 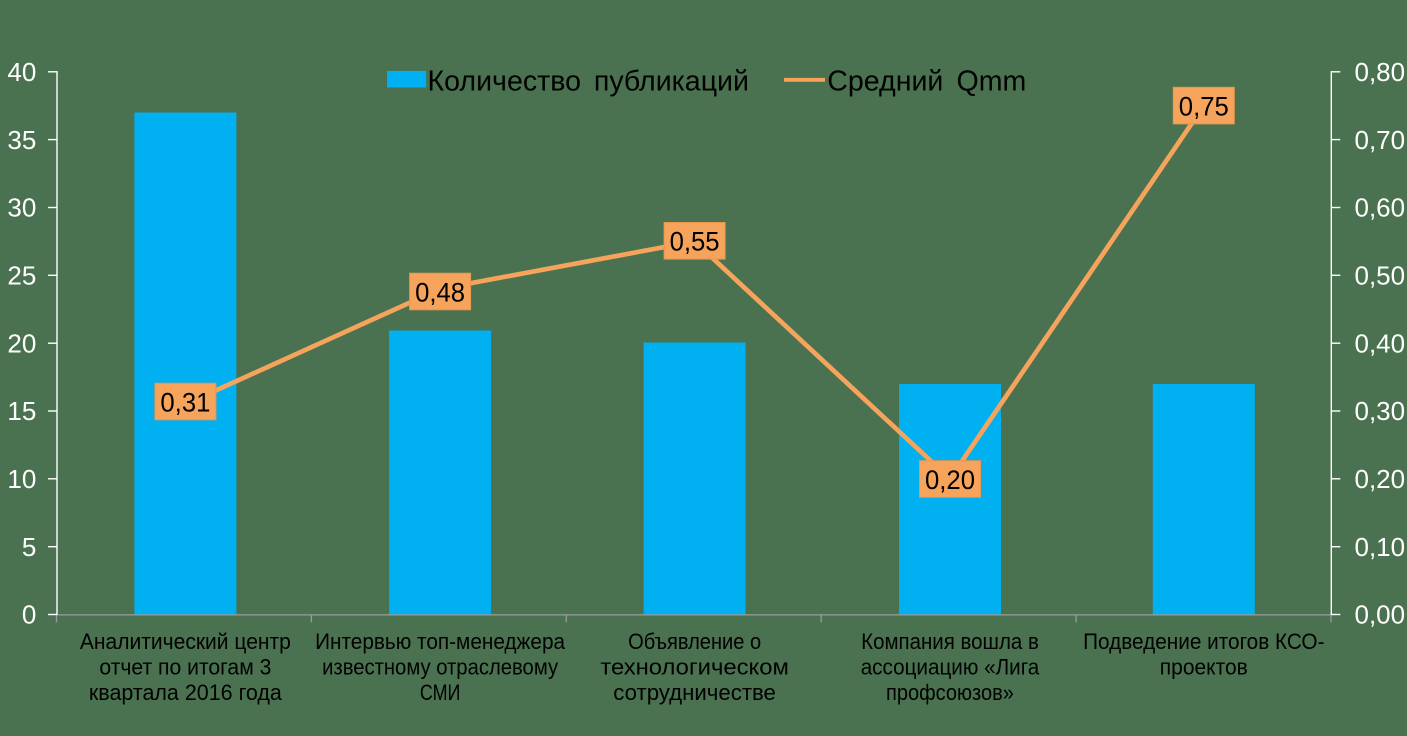 I want to click on svg-text: 0,75, so click(x=1204, y=106).